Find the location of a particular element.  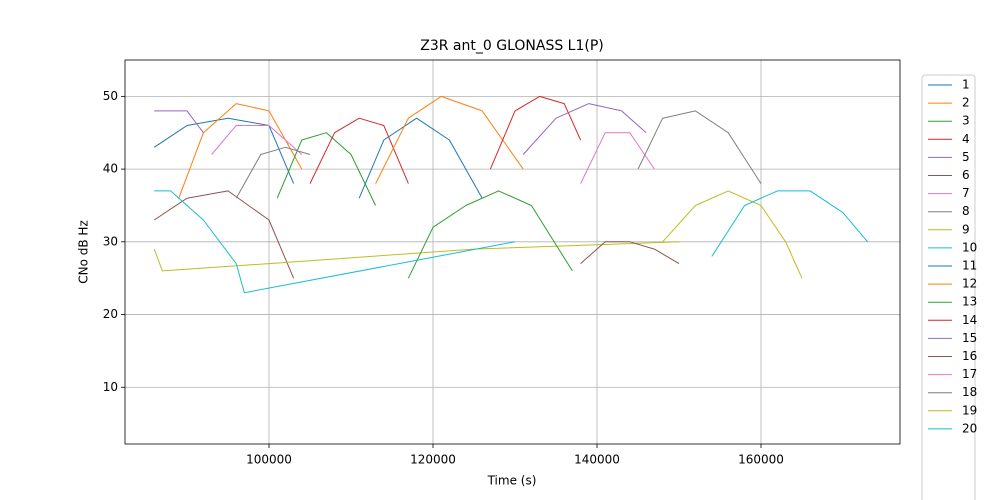

y-tick-label: 30 is located at coordinates (110, 241).